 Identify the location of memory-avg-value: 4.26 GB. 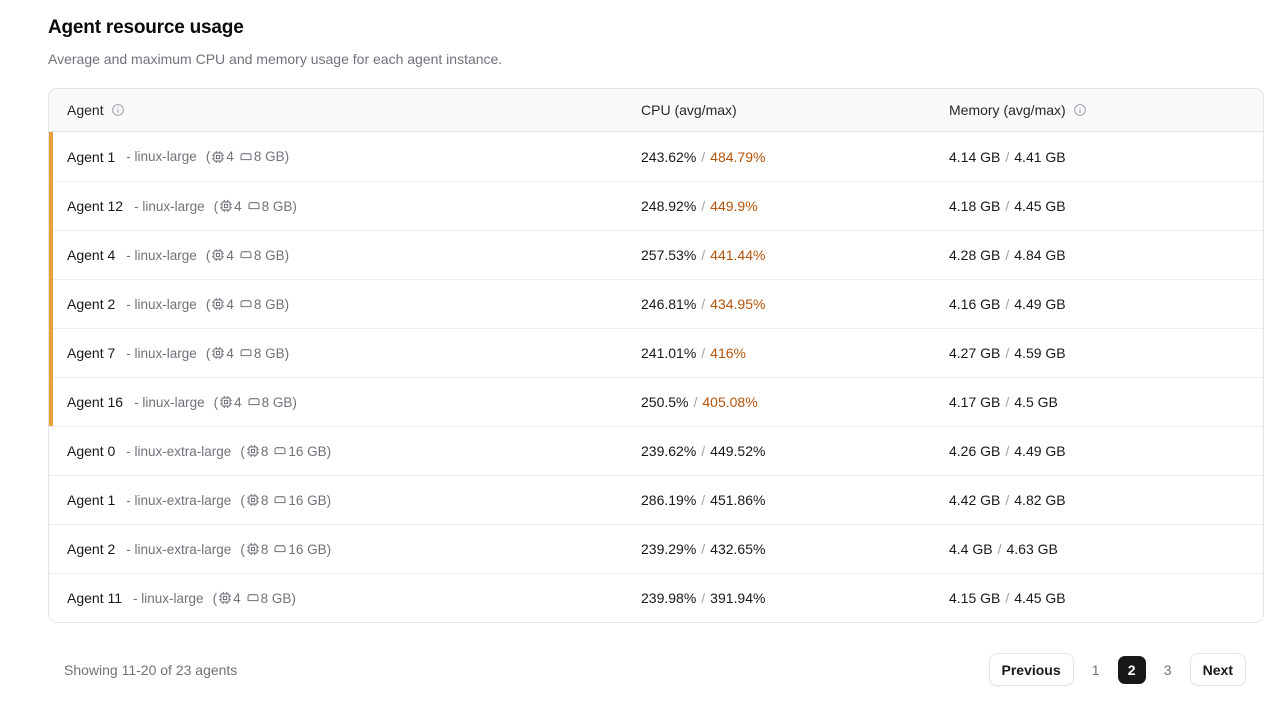
(975, 451).